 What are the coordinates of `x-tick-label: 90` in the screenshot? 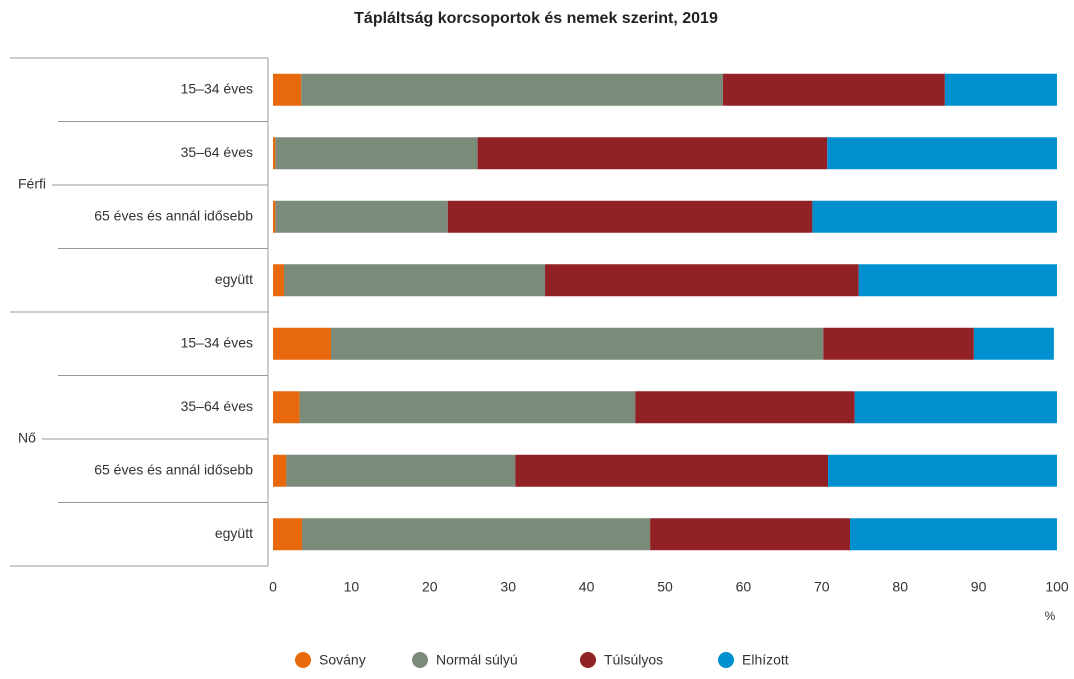 It's located at (979, 587).